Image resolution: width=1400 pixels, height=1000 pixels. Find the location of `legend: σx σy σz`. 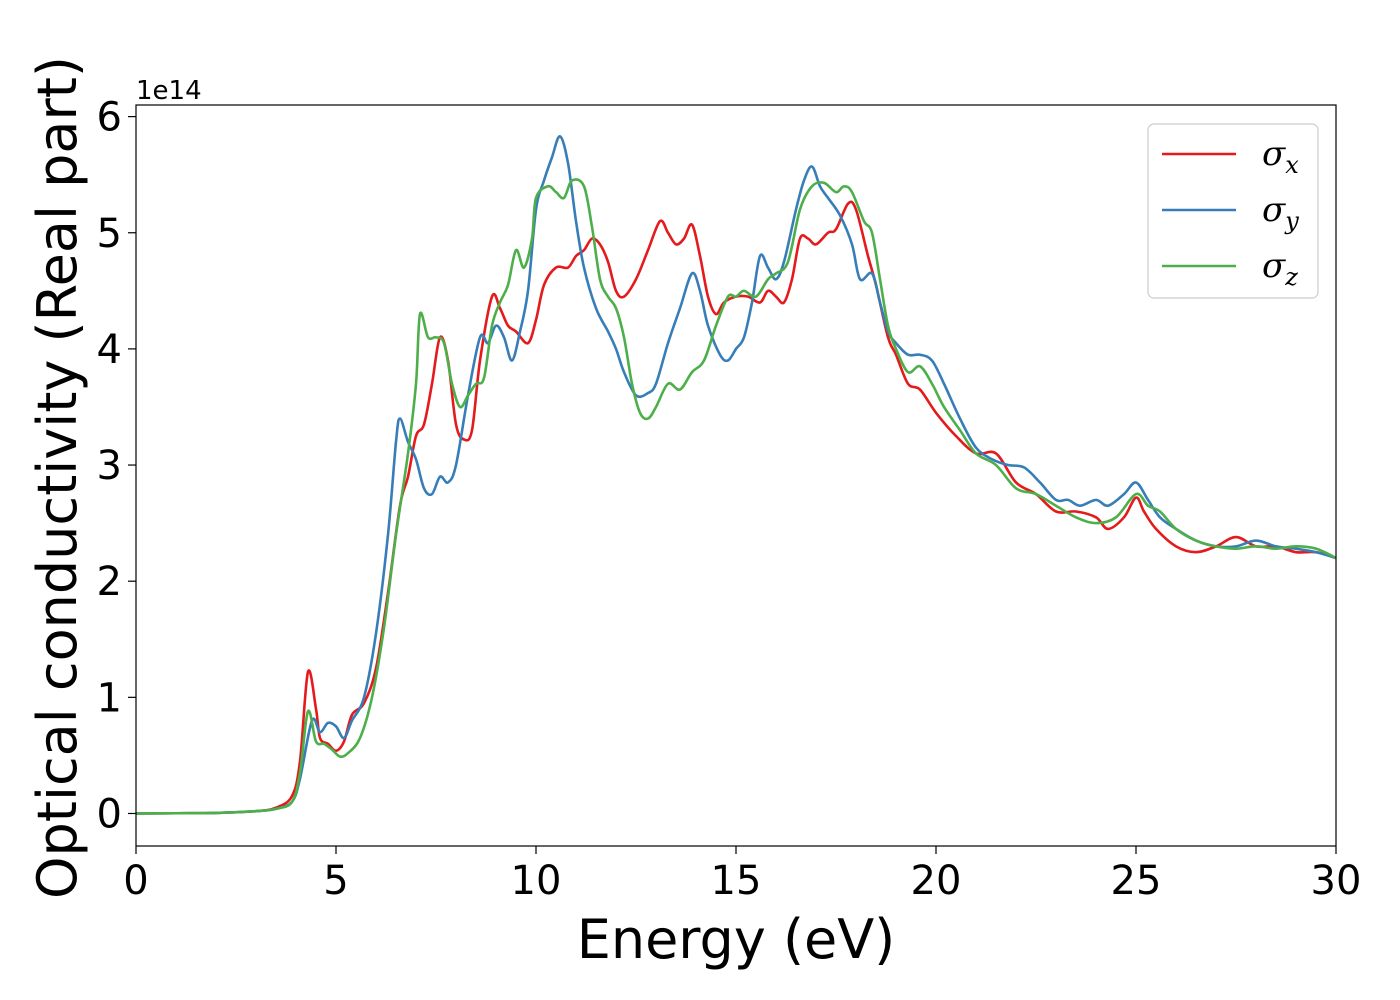

legend: σx σy σz is located at coordinates (1233, 211).